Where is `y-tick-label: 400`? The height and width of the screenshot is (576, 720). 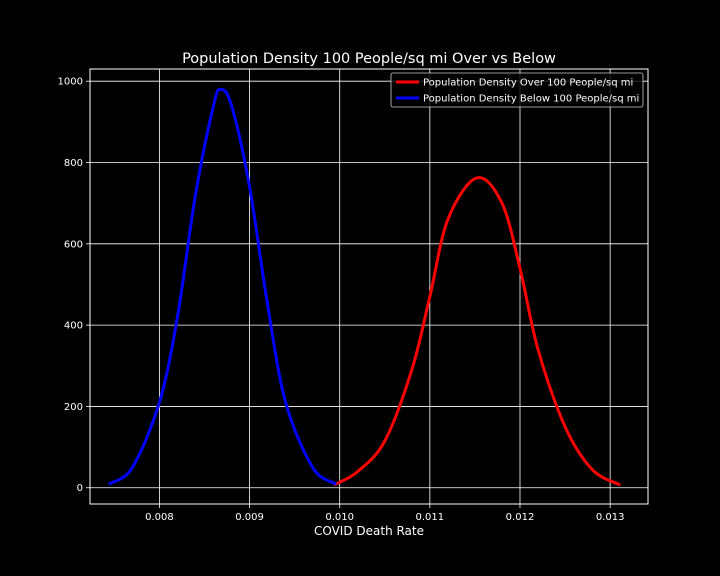 y-tick-label: 400 is located at coordinates (73, 326).